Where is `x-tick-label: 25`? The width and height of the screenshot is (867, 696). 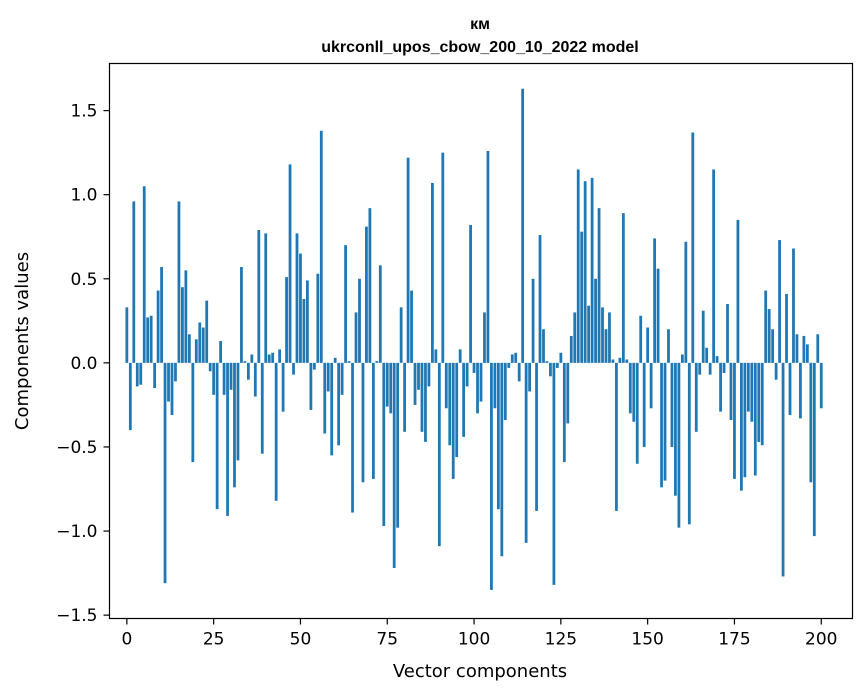 x-tick-label: 25 is located at coordinates (214, 640).